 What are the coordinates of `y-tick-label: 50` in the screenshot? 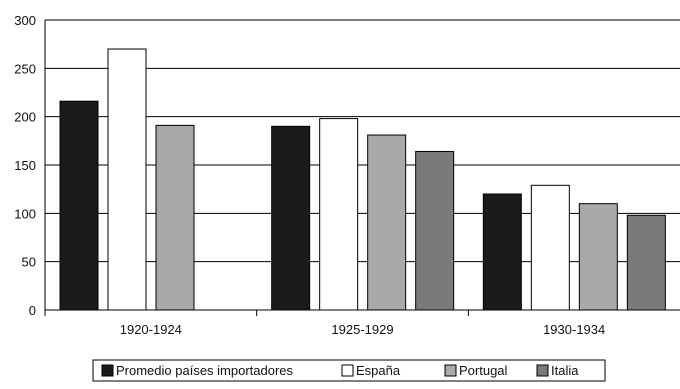 It's located at (29, 262).